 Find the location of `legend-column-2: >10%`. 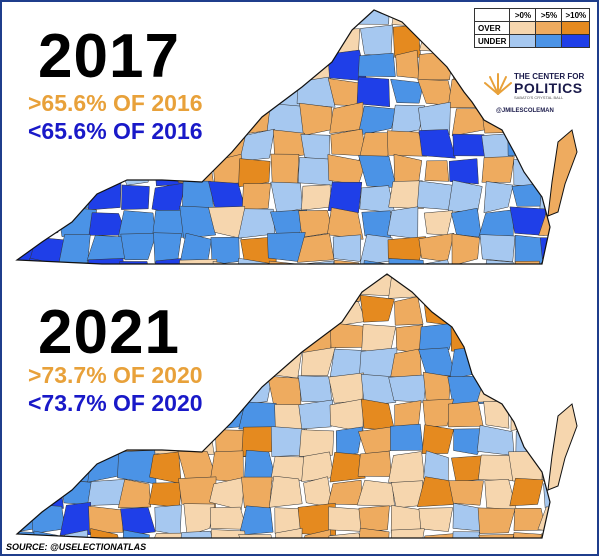

legend-column-2: >10% is located at coordinates (576, 15).